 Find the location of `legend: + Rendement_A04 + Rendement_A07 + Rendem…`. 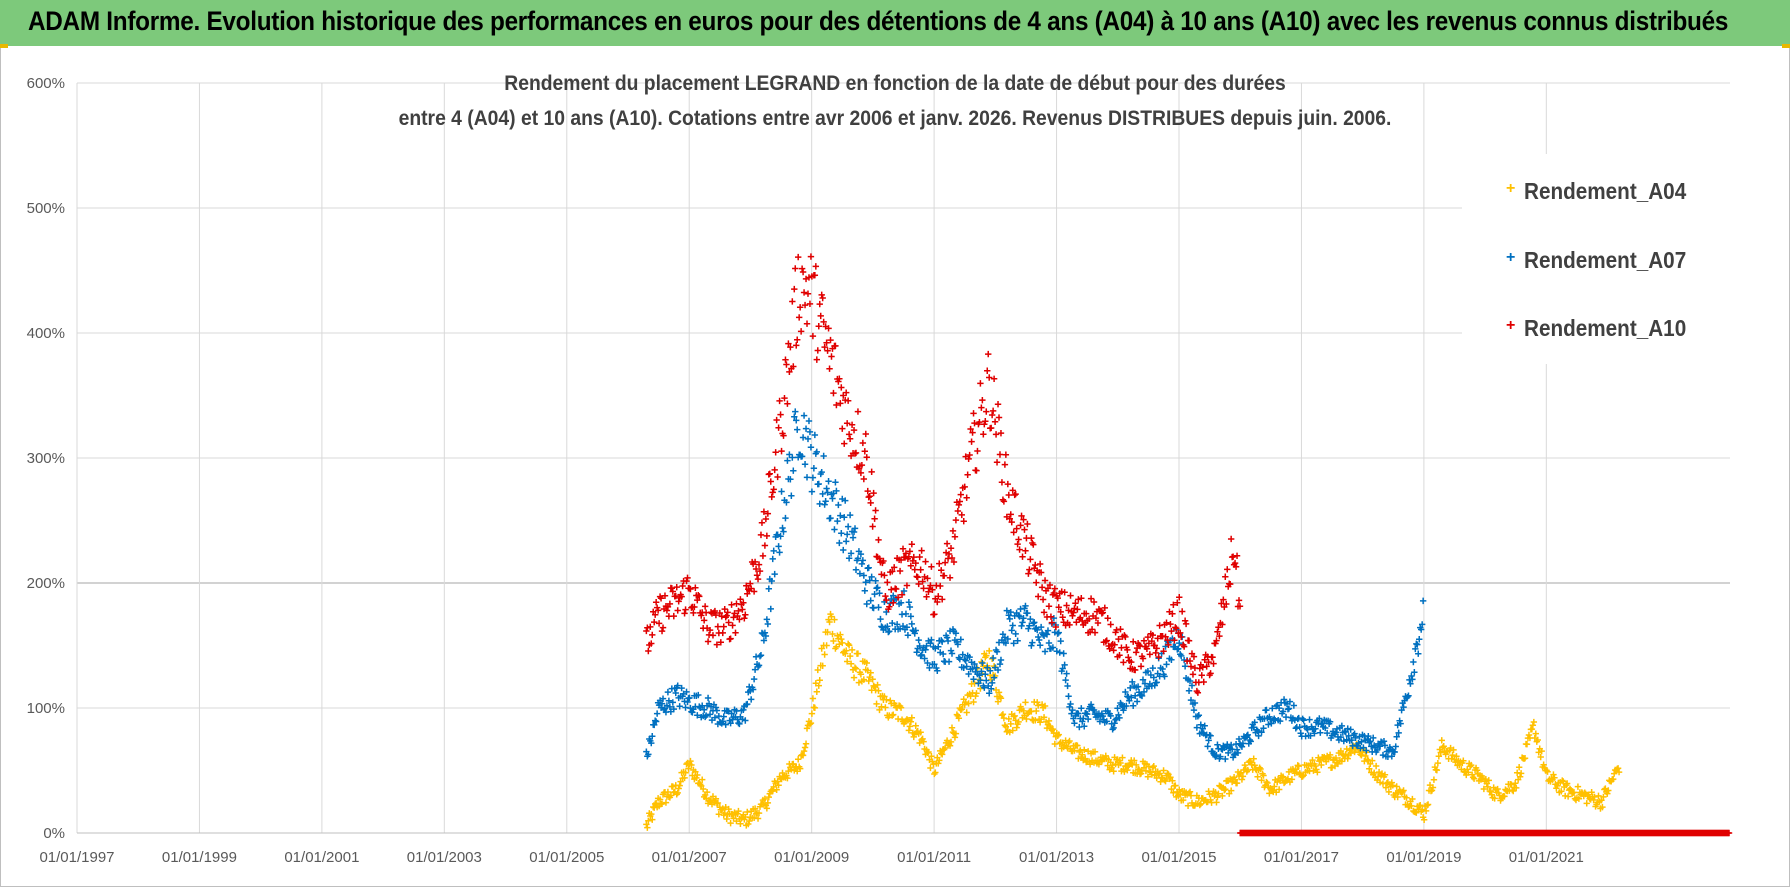

legend: + Rendement_A04 + Rendement_A07 + Rendem… is located at coordinates (1596, 259).